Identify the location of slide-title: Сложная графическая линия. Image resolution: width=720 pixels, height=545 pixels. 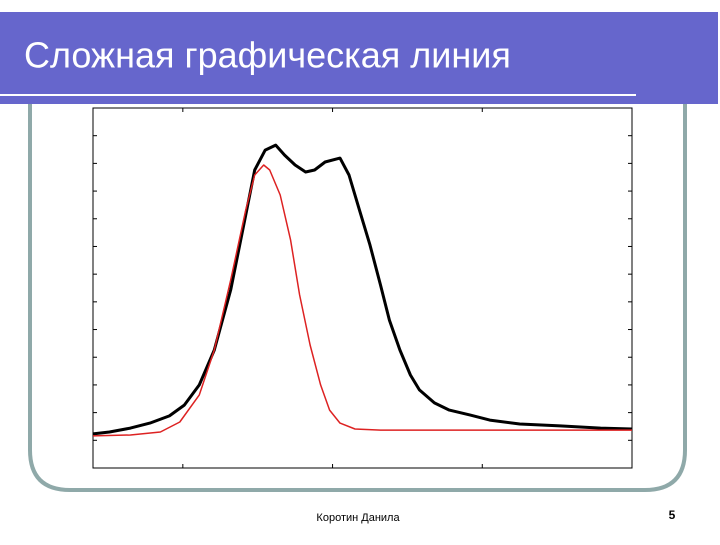
(267, 55).